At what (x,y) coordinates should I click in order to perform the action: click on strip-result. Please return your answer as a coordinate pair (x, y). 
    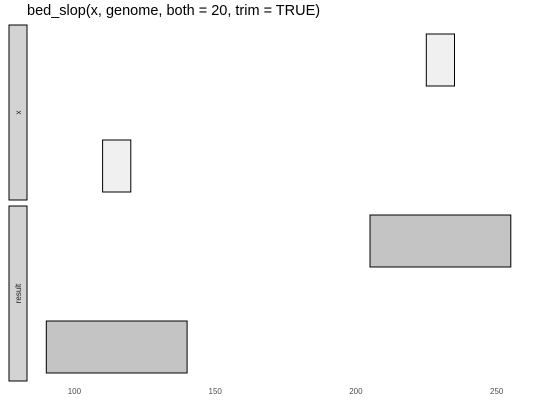
    Looking at the image, I should click on (18, 293).